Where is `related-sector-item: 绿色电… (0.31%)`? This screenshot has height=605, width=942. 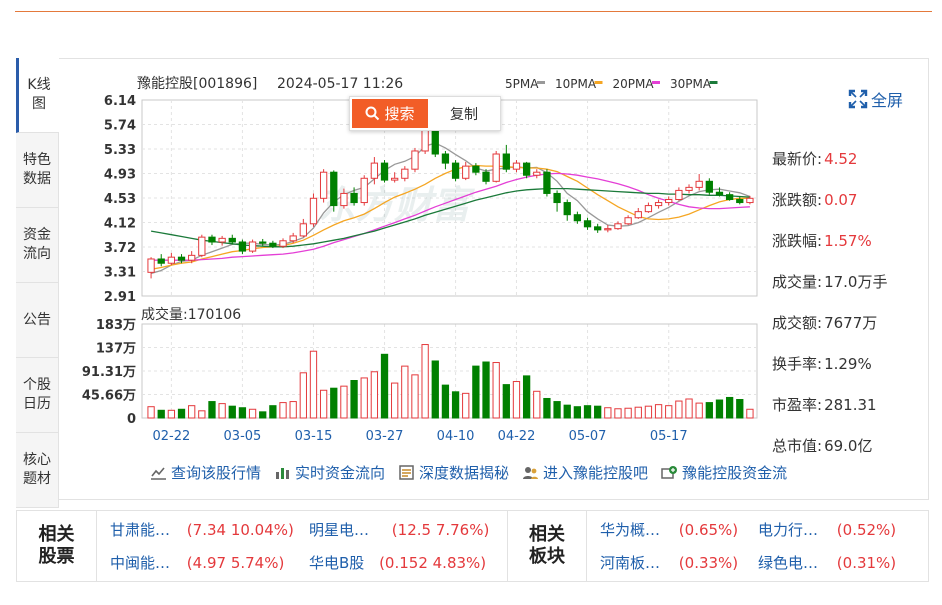
related-sector-item: 绿色电… (0.31%) is located at coordinates (827, 563).